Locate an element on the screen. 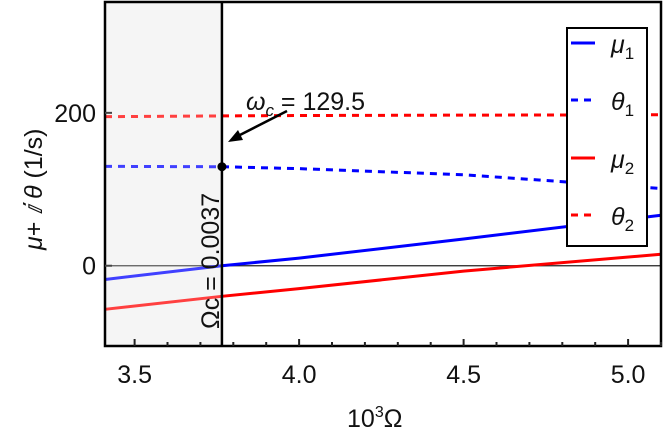 The image size is (664, 439). legend-label-μ1: μ1 is located at coordinates (622, 47).